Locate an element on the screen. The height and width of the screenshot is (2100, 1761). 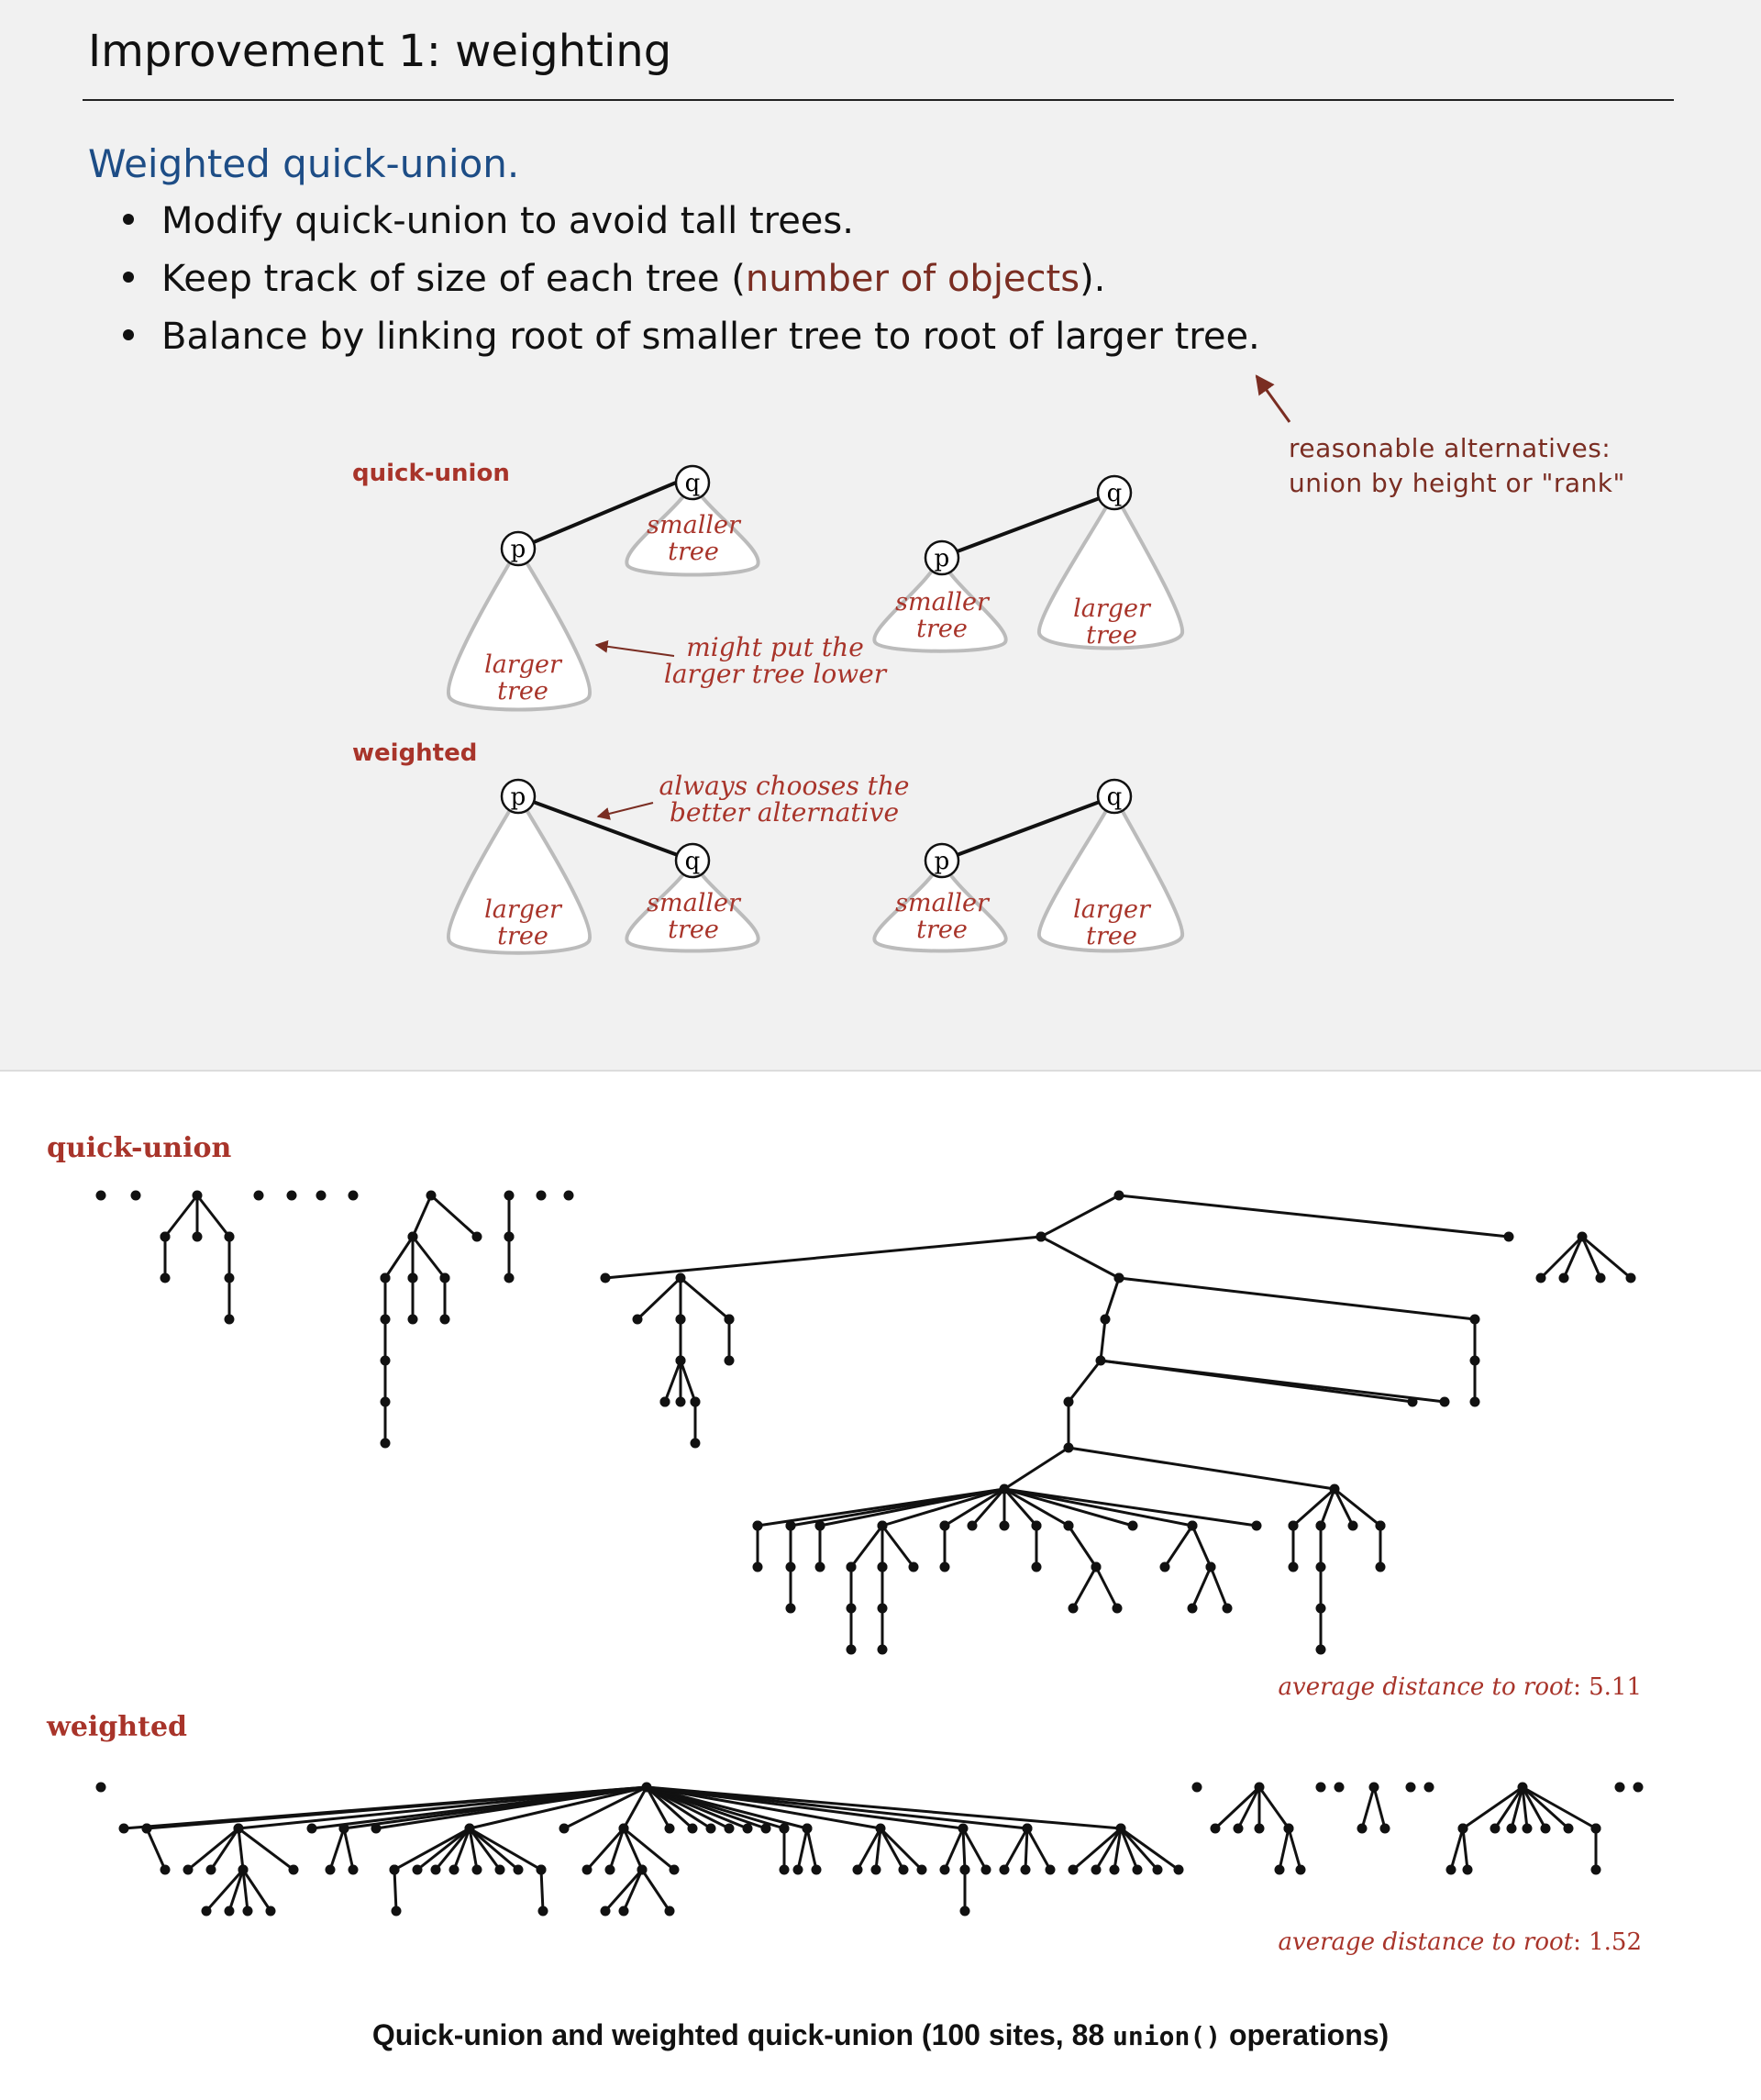
node-q is located at coordinates (1114, 797).